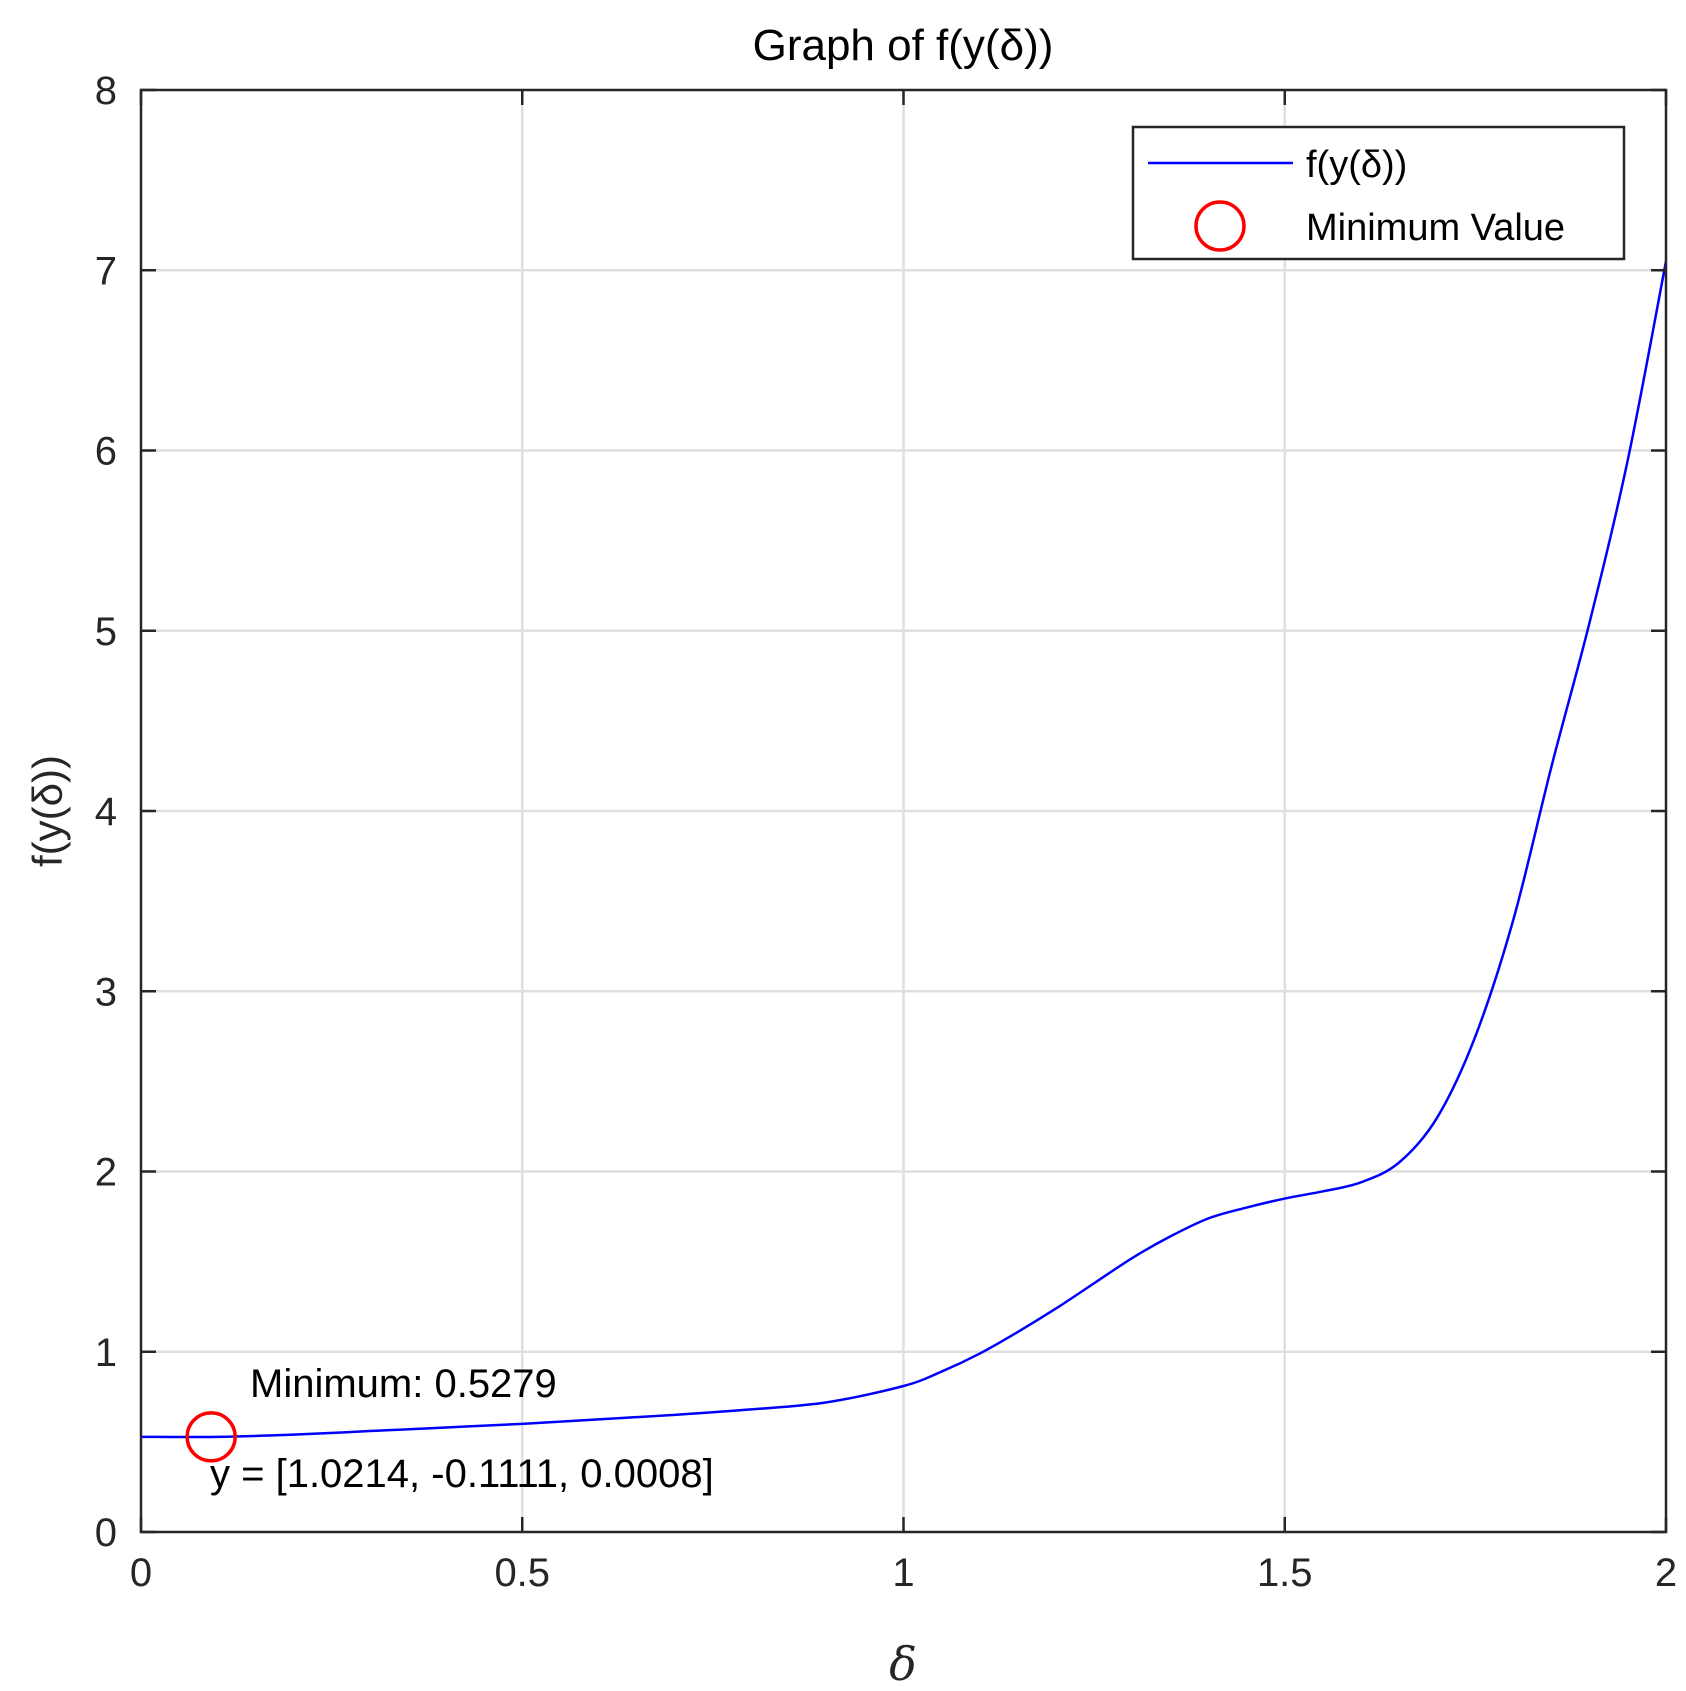 The height and width of the screenshot is (1691, 1686). Describe the element at coordinates (106, 812) in the screenshot. I see `y-tick-label: 4` at that location.